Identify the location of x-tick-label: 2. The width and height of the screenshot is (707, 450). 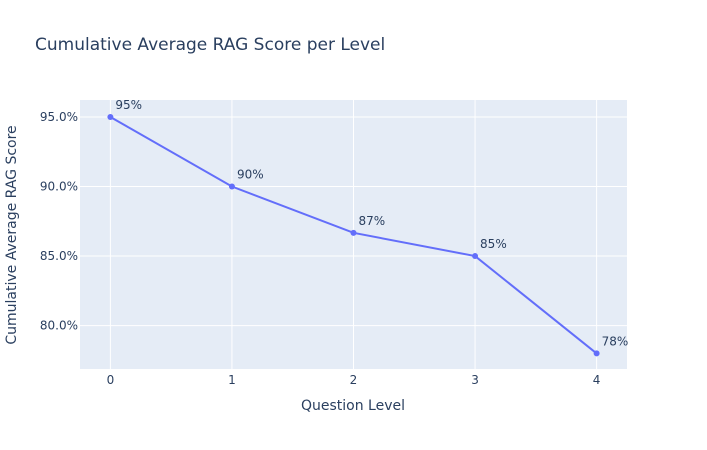
(354, 380).